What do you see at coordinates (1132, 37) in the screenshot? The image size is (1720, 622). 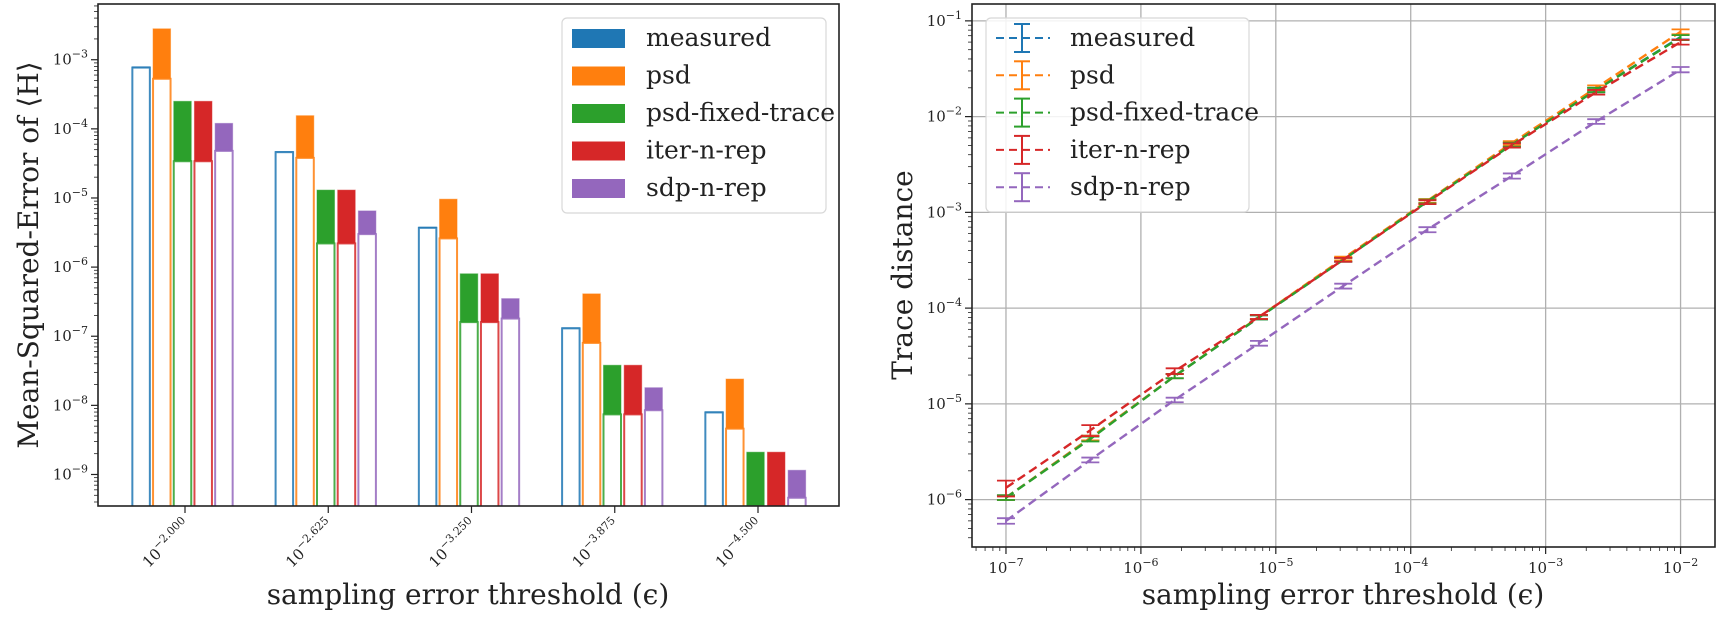 I see `right-legend-label-measured: measured` at bounding box center [1132, 37].